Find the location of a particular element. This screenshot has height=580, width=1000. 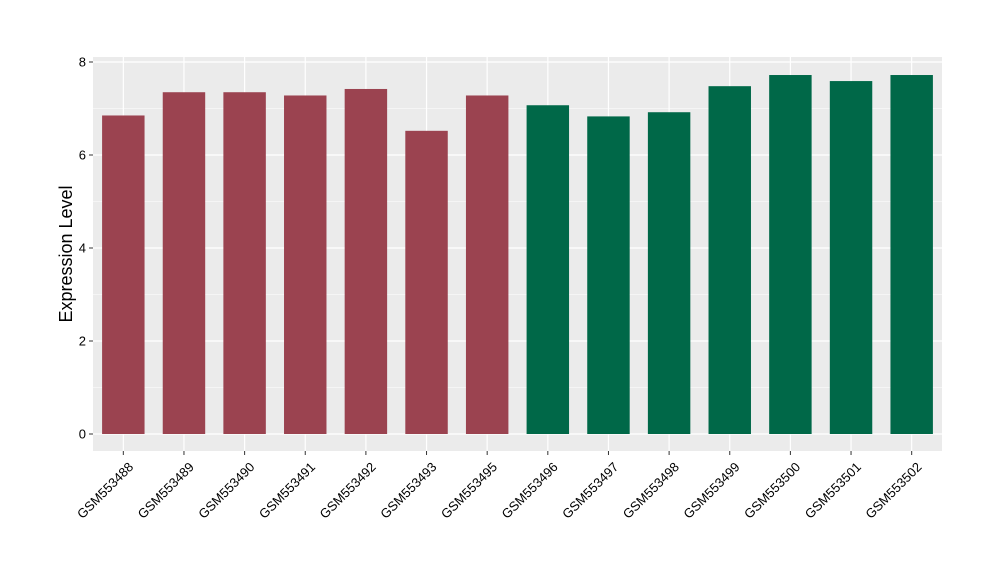

x-tick-label: GSM553496 is located at coordinates (530, 490).